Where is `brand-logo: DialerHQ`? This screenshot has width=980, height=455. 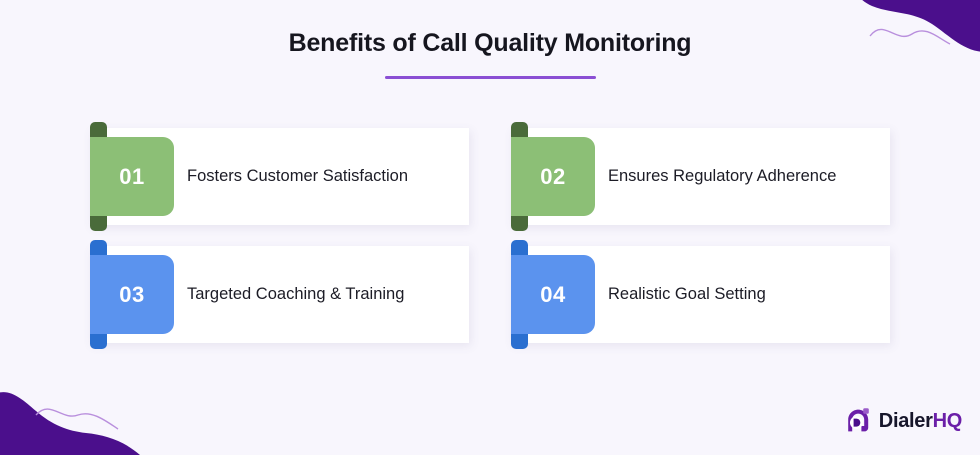 brand-logo: DialerHQ is located at coordinates (903, 421).